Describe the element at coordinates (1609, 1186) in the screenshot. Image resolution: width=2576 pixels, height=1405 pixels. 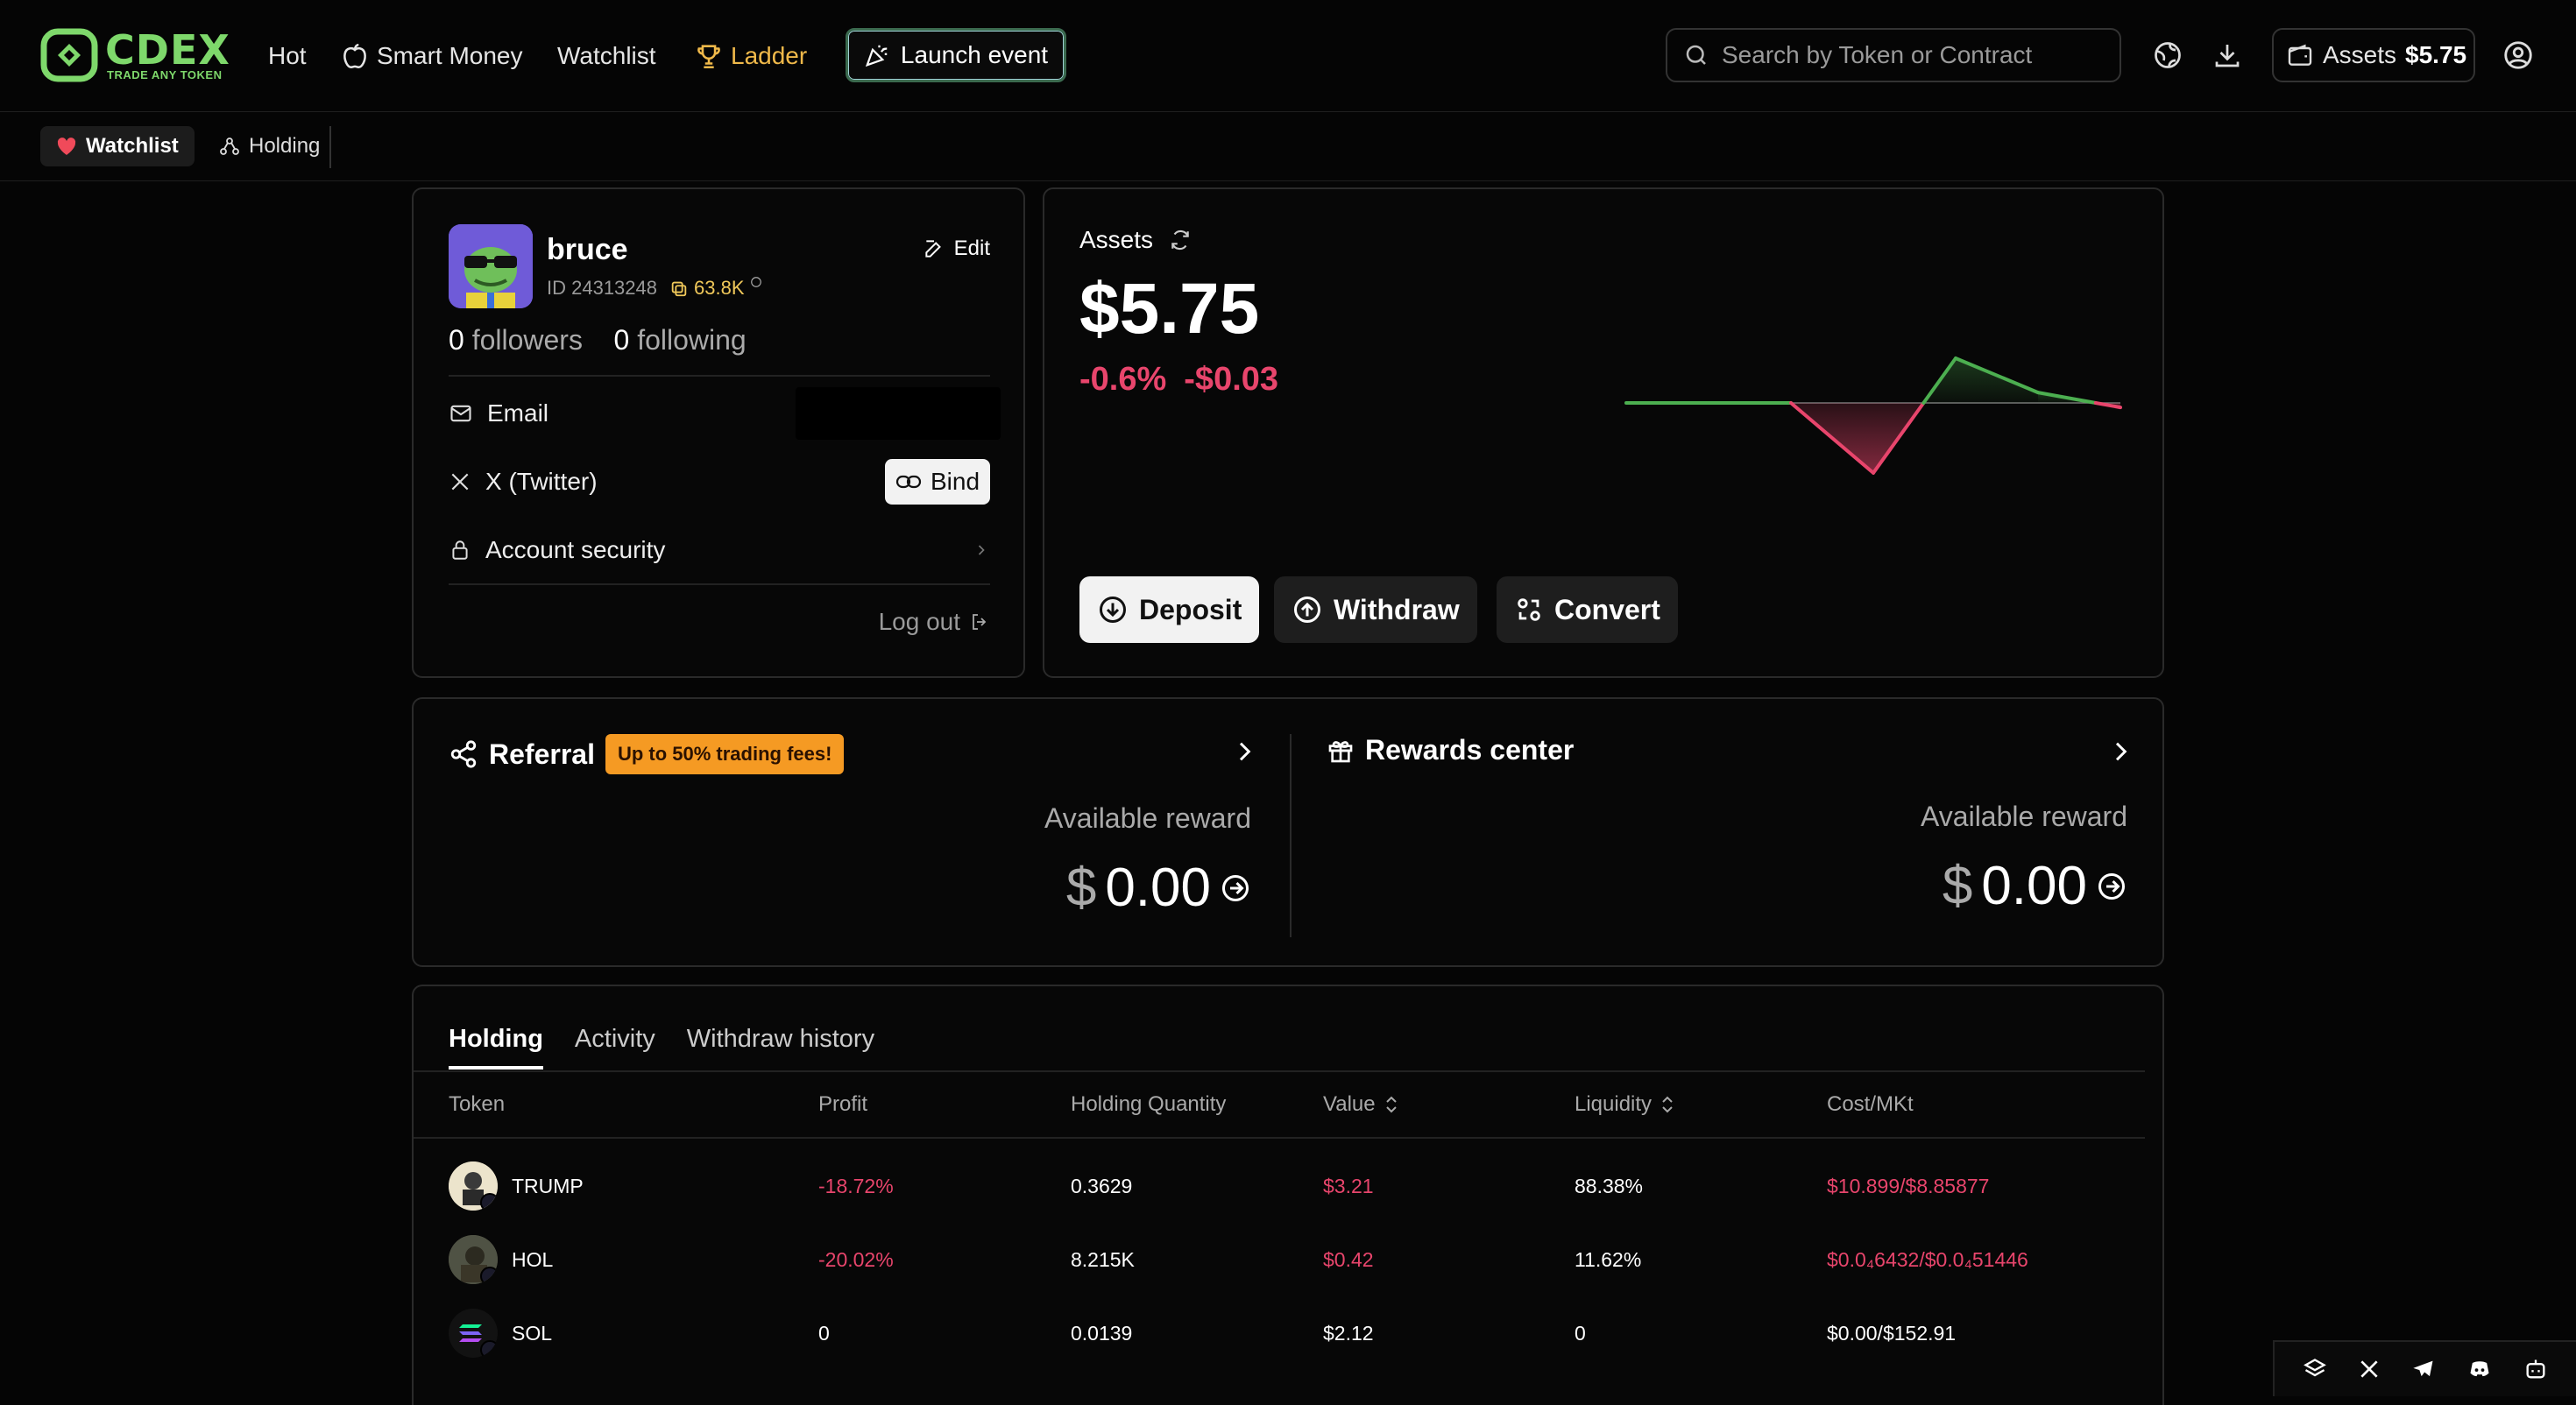
I see `liquidity-cell: 88.38%` at that location.